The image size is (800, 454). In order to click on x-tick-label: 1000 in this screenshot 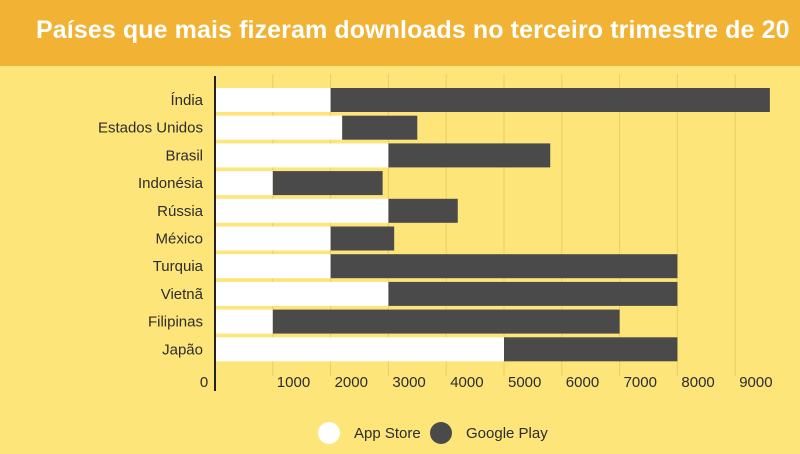, I will do `click(293, 382)`.